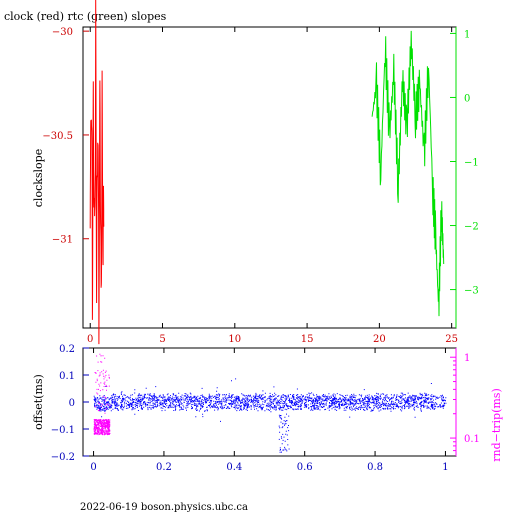 The image size is (512, 512). Describe the element at coordinates (67, 349) in the screenshot. I see `bottom-y-left-tick-label: 0.2` at that location.